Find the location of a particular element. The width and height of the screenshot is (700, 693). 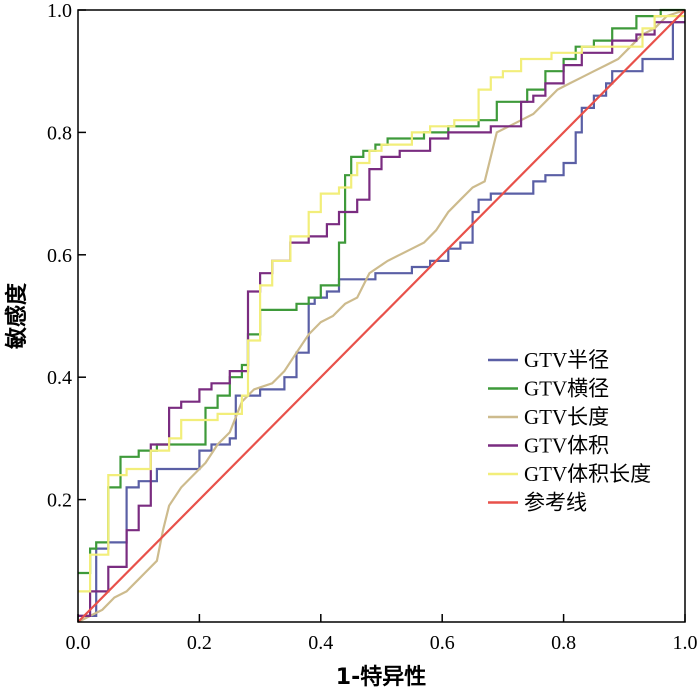

x-tick-label: 0.8 is located at coordinates (563, 643).